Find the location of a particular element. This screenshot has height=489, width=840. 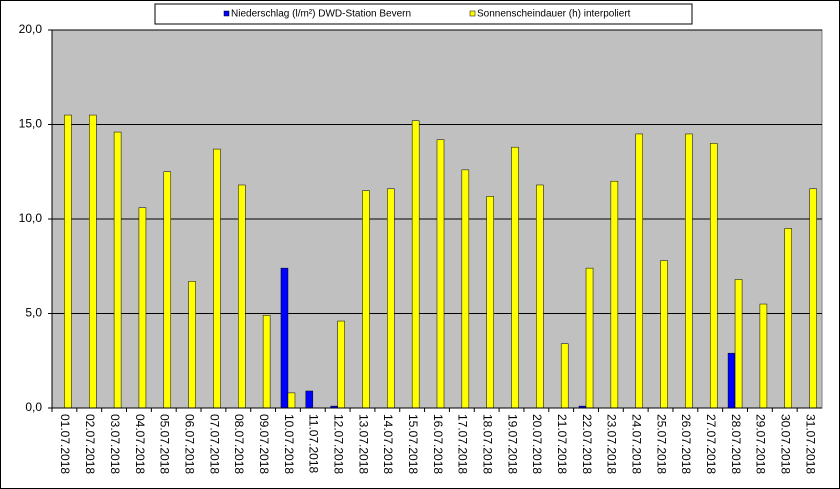

y-tick-label: 15,0 is located at coordinates (31, 124).